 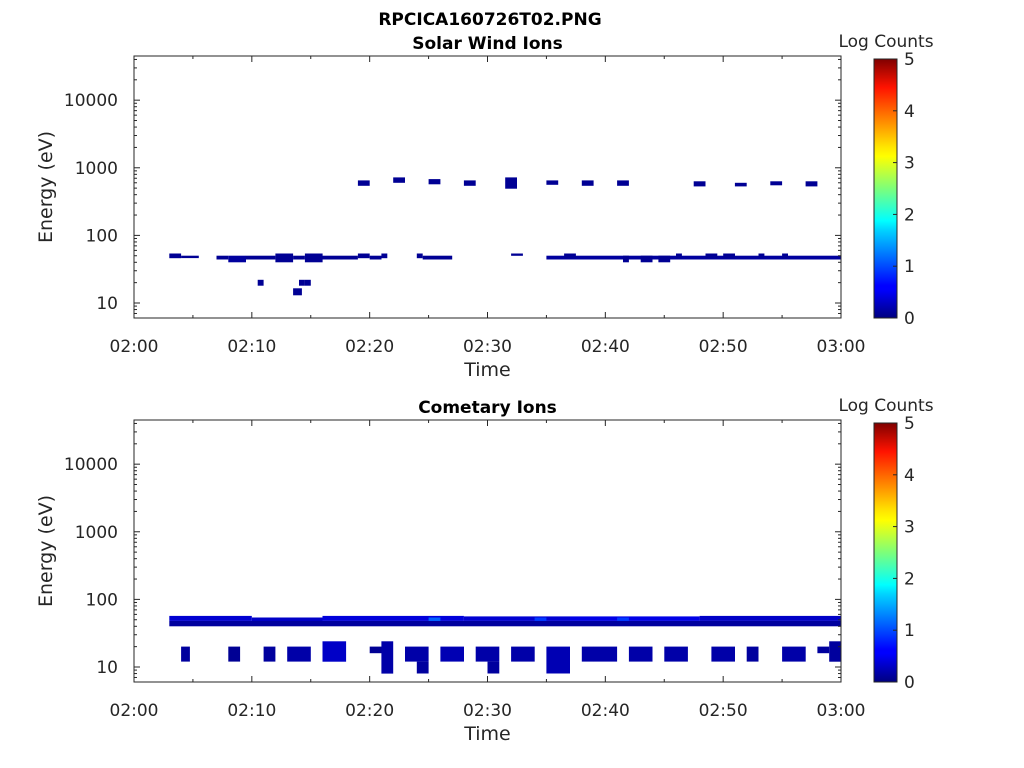 I want to click on colorbar-tick-label: 1, so click(x=909, y=267).